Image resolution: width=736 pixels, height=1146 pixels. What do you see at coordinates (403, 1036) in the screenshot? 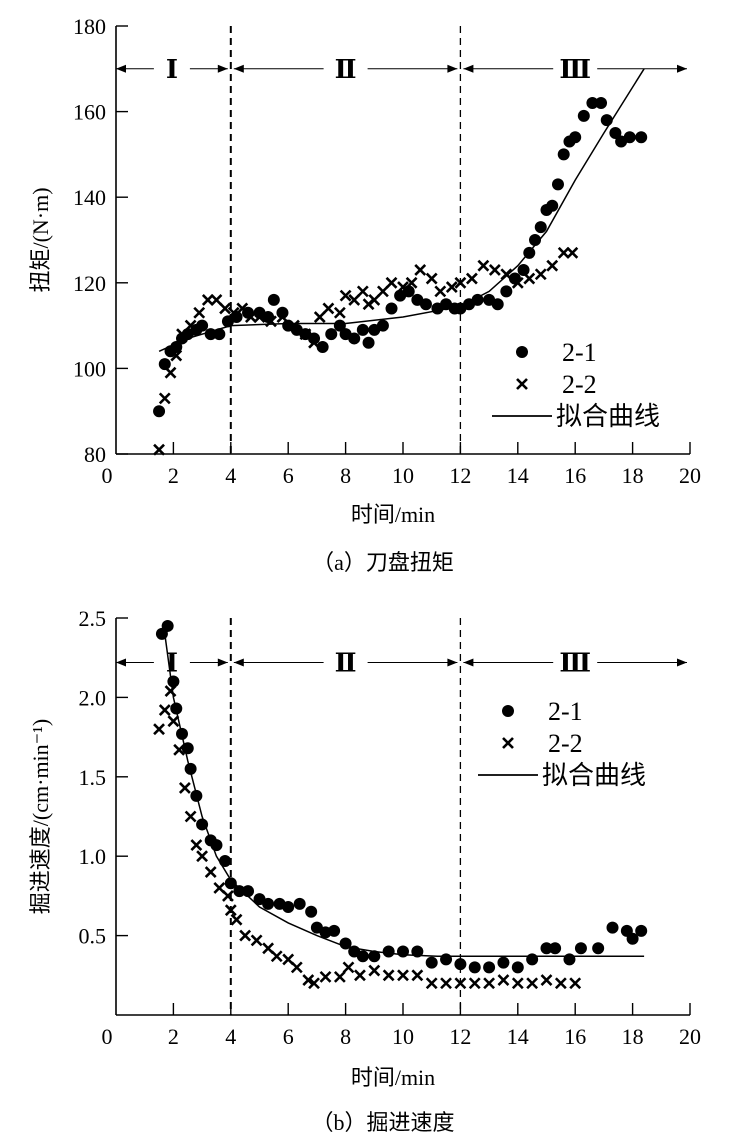
I see `x-tick-label: 10` at bounding box center [403, 1036].